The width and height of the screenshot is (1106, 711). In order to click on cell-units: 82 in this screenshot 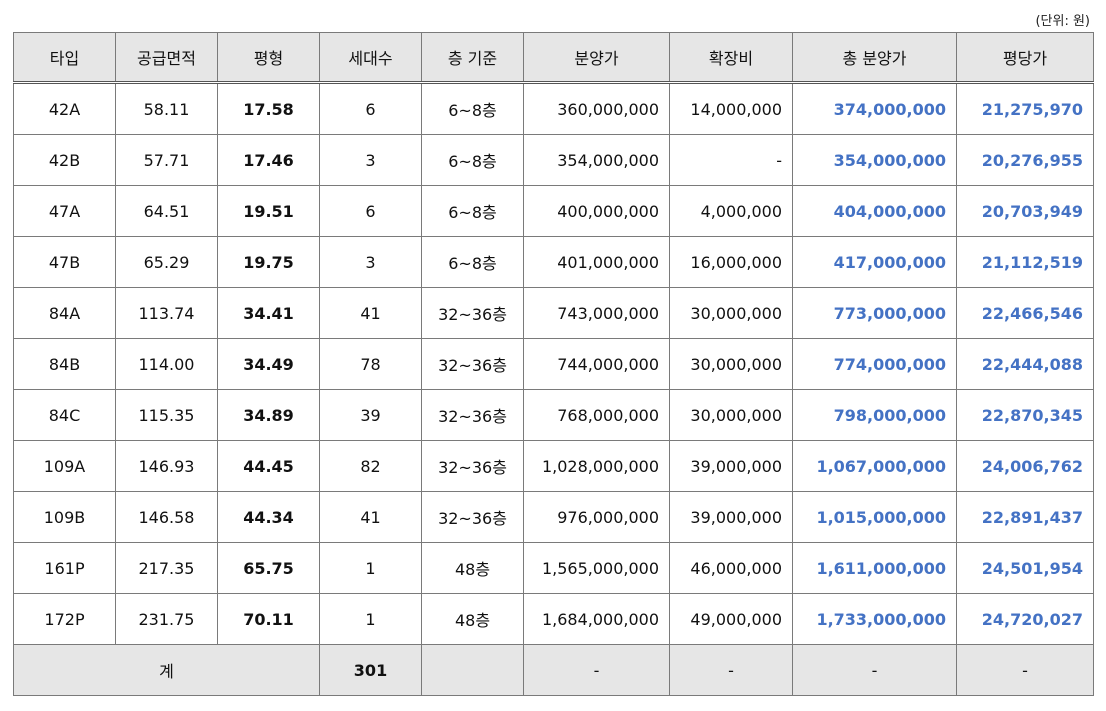, I will do `click(370, 466)`.